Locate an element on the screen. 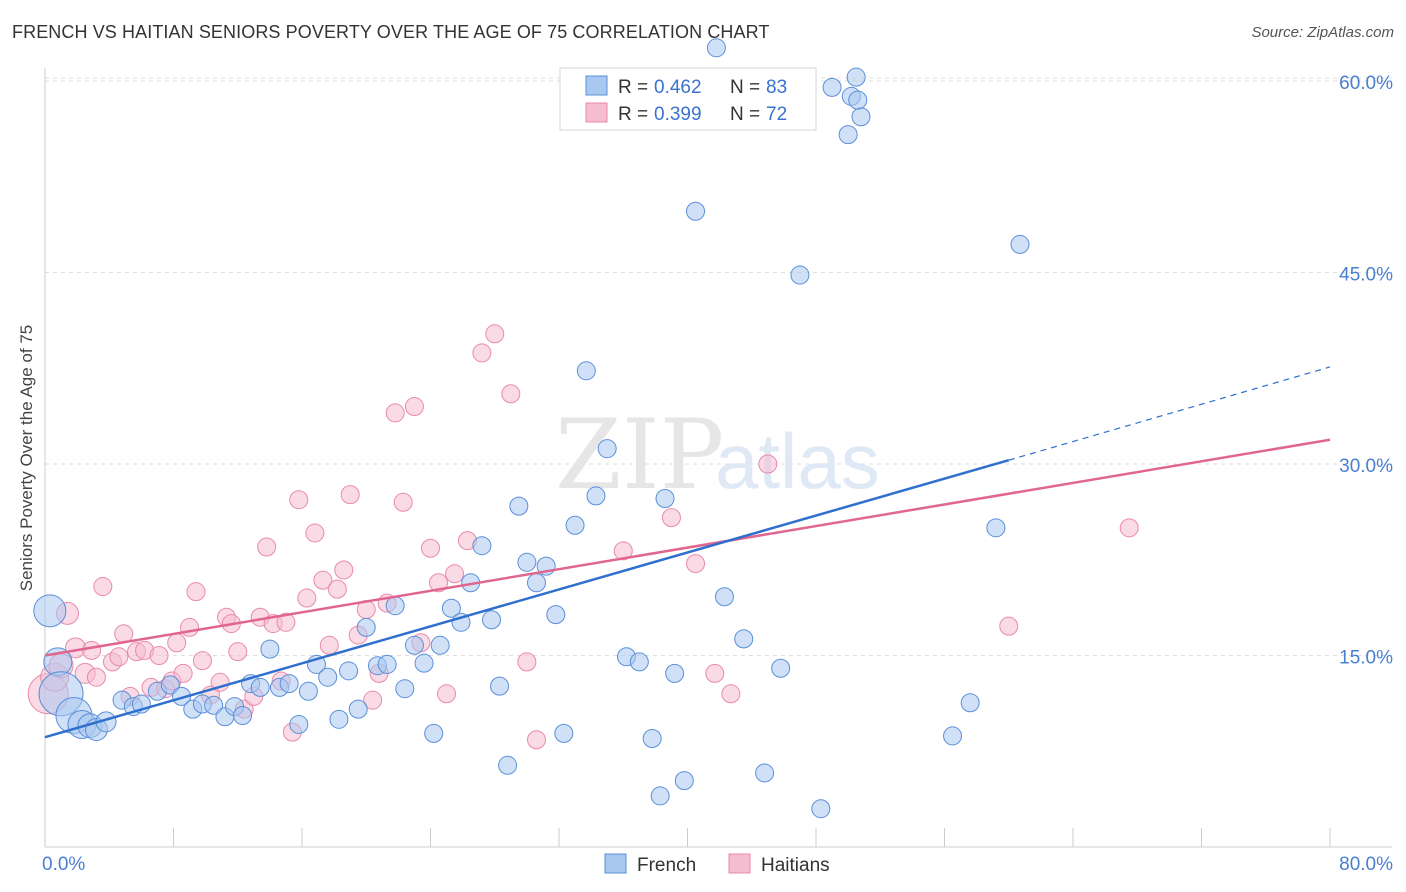 This screenshot has width=1406, height=892. y-tick-label: 15.0% is located at coordinates (1366, 658).